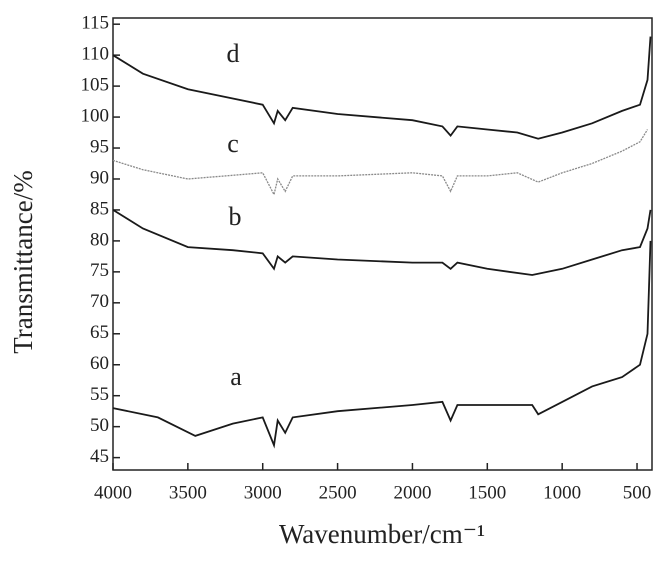  What do you see at coordinates (99, 177) in the screenshot?
I see `y-tick-label: 90` at bounding box center [99, 177].